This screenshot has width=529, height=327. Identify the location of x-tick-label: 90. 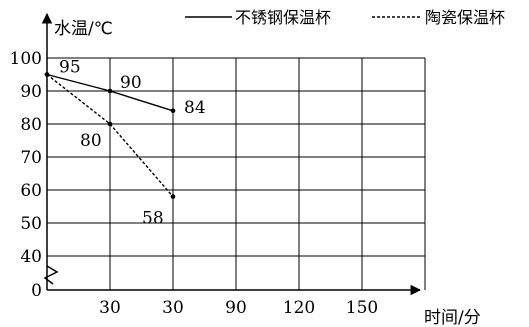
(236, 308).